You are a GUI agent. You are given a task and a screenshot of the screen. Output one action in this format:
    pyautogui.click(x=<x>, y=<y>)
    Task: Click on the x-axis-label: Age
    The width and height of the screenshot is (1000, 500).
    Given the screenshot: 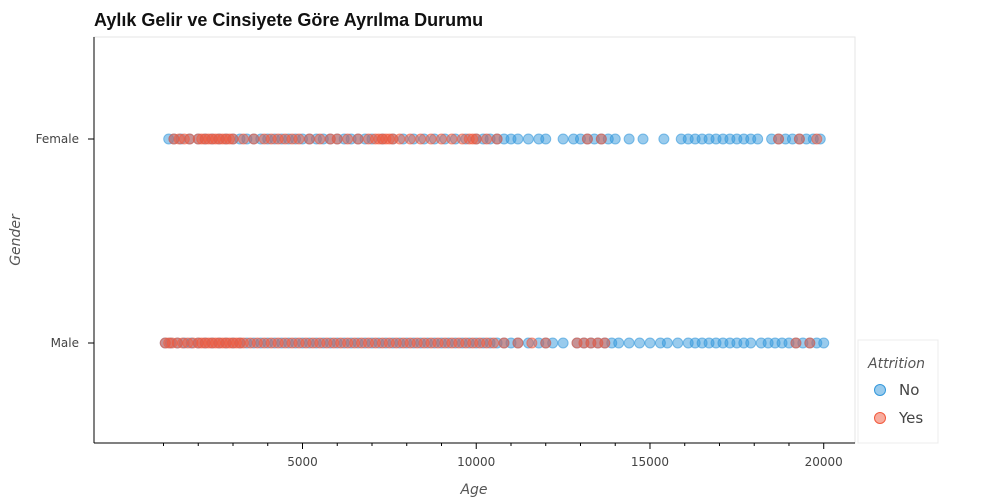 What is the action you would take?
    pyautogui.click(x=473, y=490)
    